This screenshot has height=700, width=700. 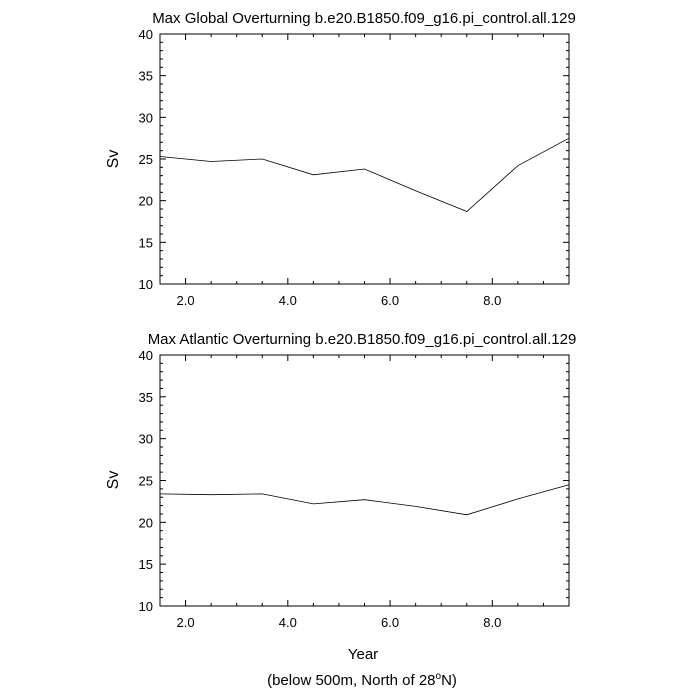 What do you see at coordinates (146, 564) in the screenshot?
I see `atlantic-y-tick-label: 15` at bounding box center [146, 564].